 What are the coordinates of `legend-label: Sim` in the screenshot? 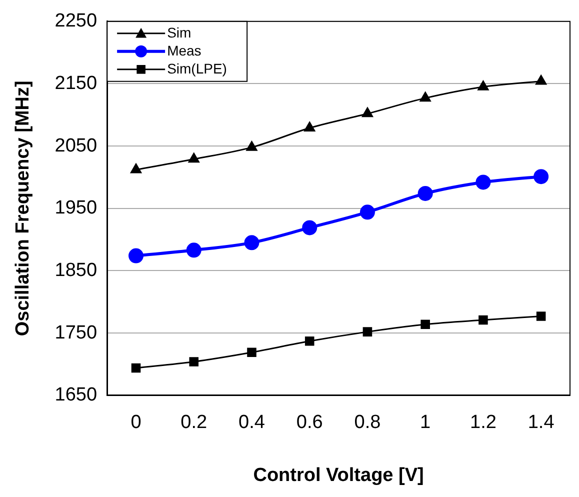 It's located at (179, 32).